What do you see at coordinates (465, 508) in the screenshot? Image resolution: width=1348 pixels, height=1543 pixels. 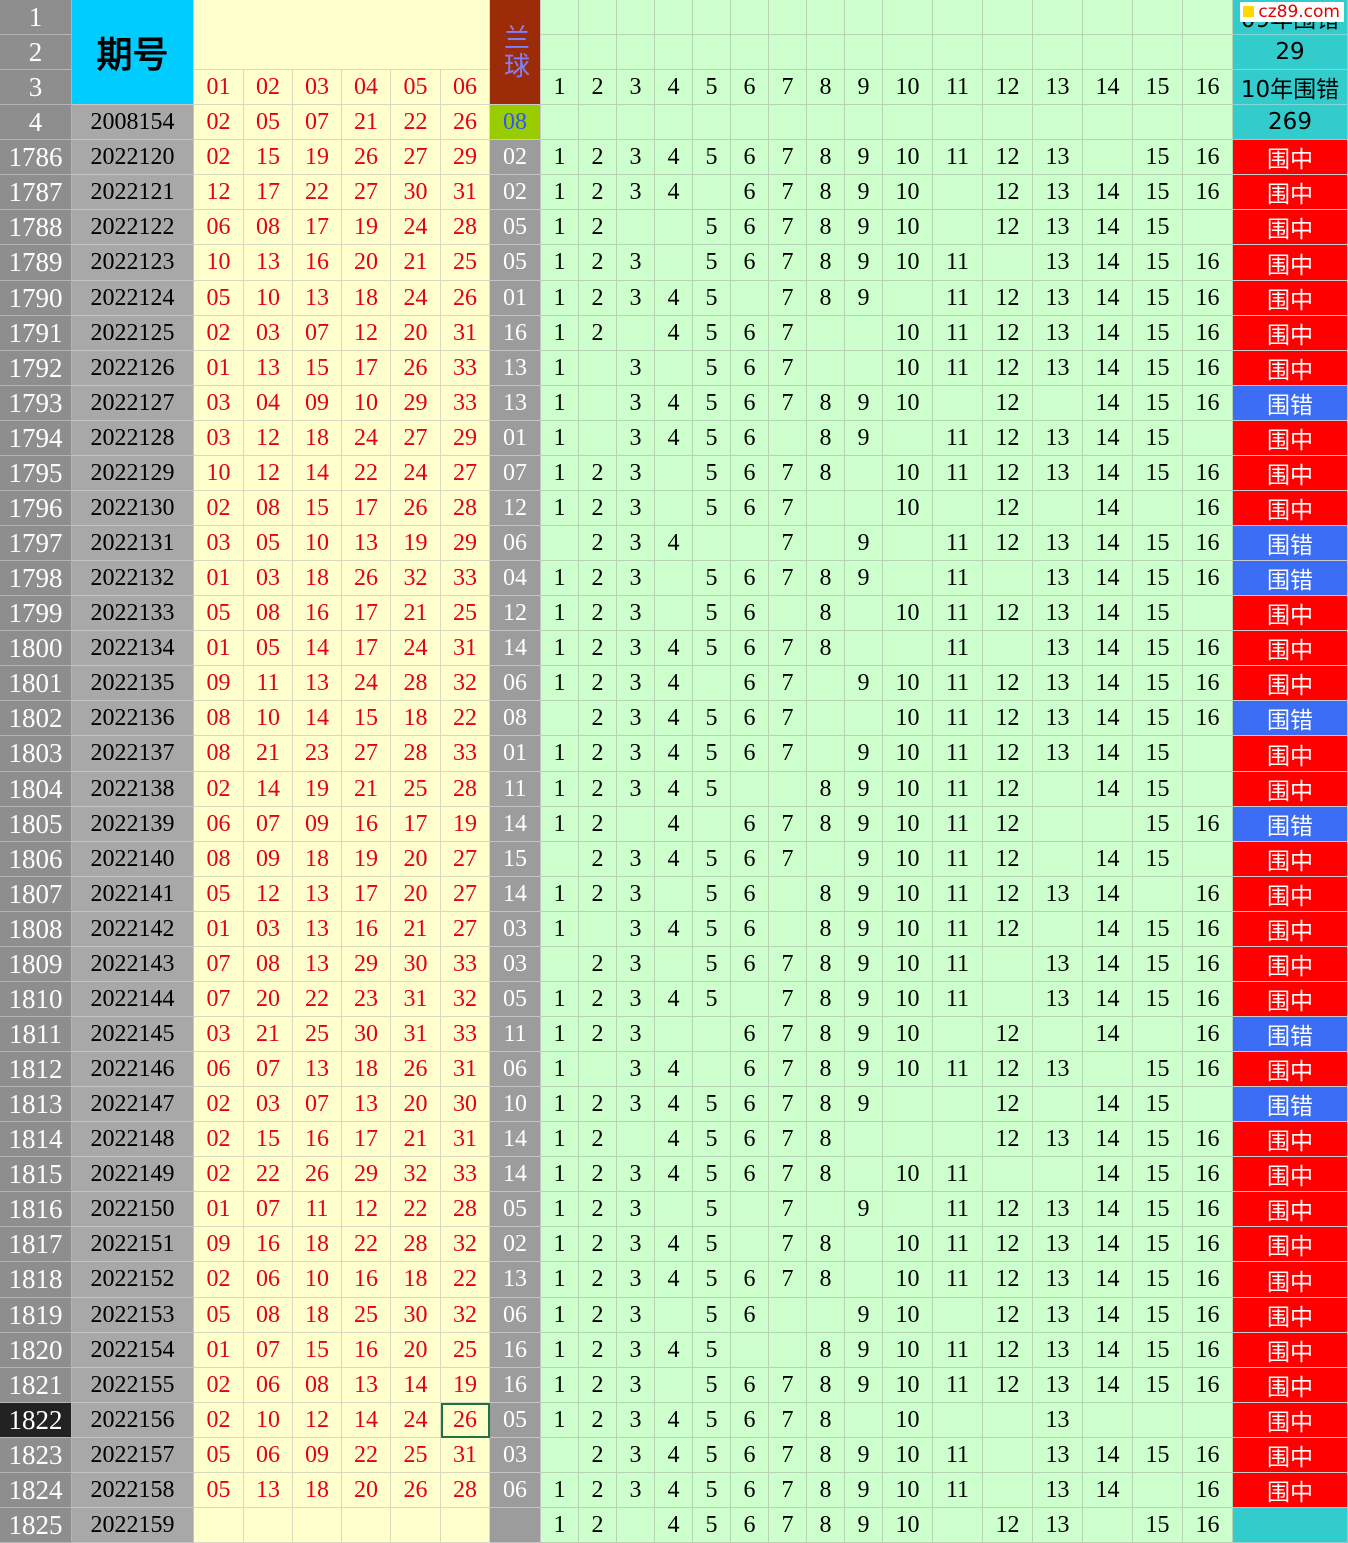 I see `red-number: 28` at bounding box center [465, 508].